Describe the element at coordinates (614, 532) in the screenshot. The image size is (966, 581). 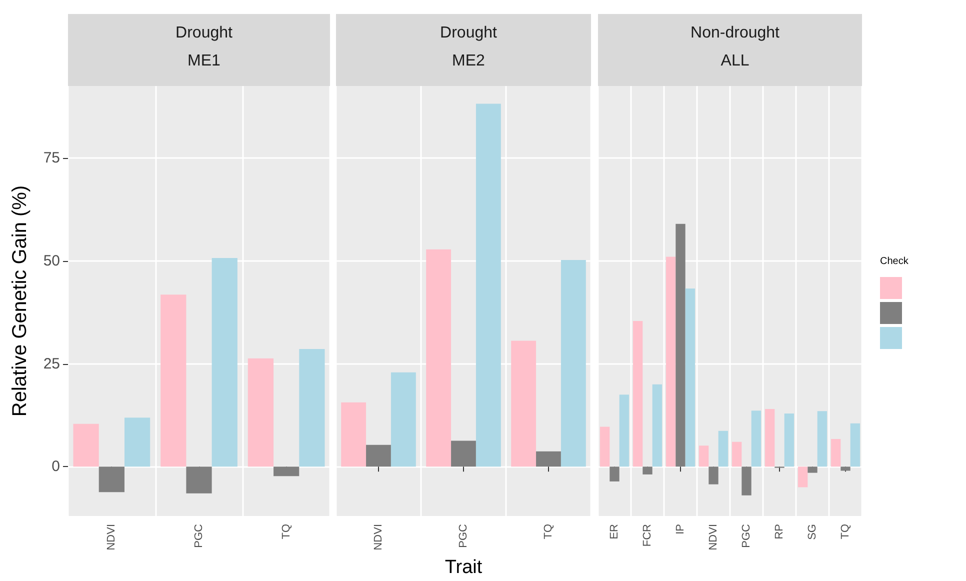
I see `x-tick-label: ER` at that location.